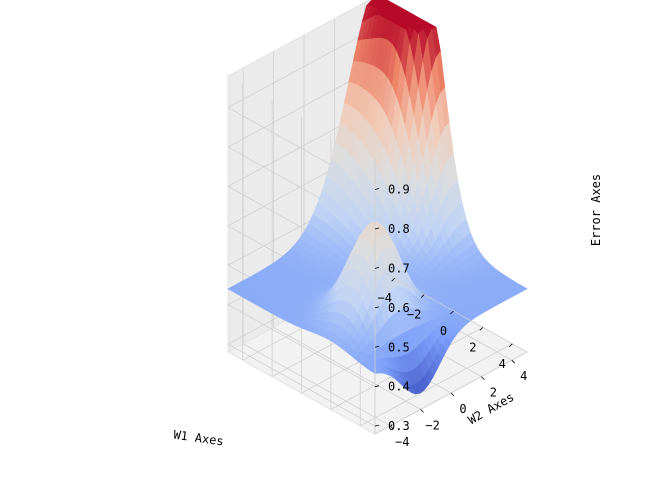 The image size is (668, 478). Describe the element at coordinates (458, 404) in the screenshot. I see `y-axis-ticks: −4 −2 0 2 4` at that location.